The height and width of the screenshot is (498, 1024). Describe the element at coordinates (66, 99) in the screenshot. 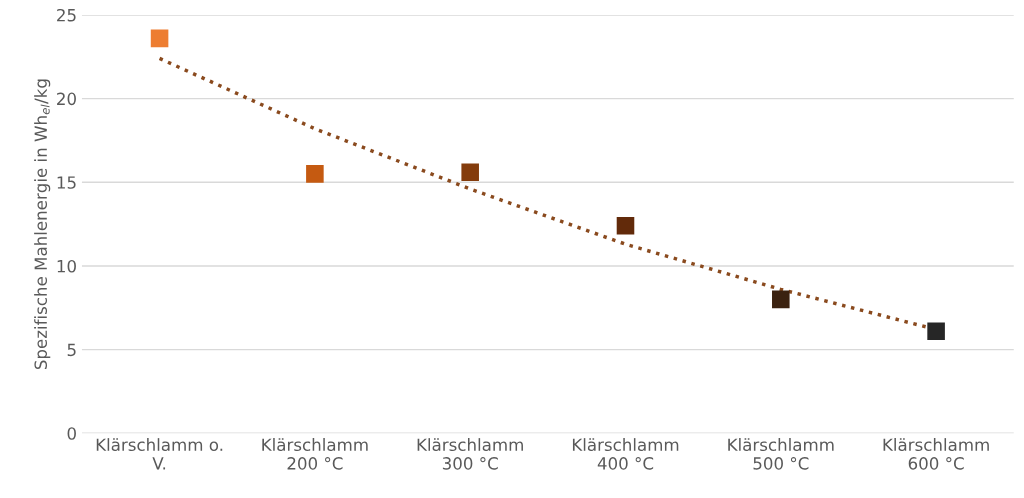

I see `y-tick-label: 20` at that location.